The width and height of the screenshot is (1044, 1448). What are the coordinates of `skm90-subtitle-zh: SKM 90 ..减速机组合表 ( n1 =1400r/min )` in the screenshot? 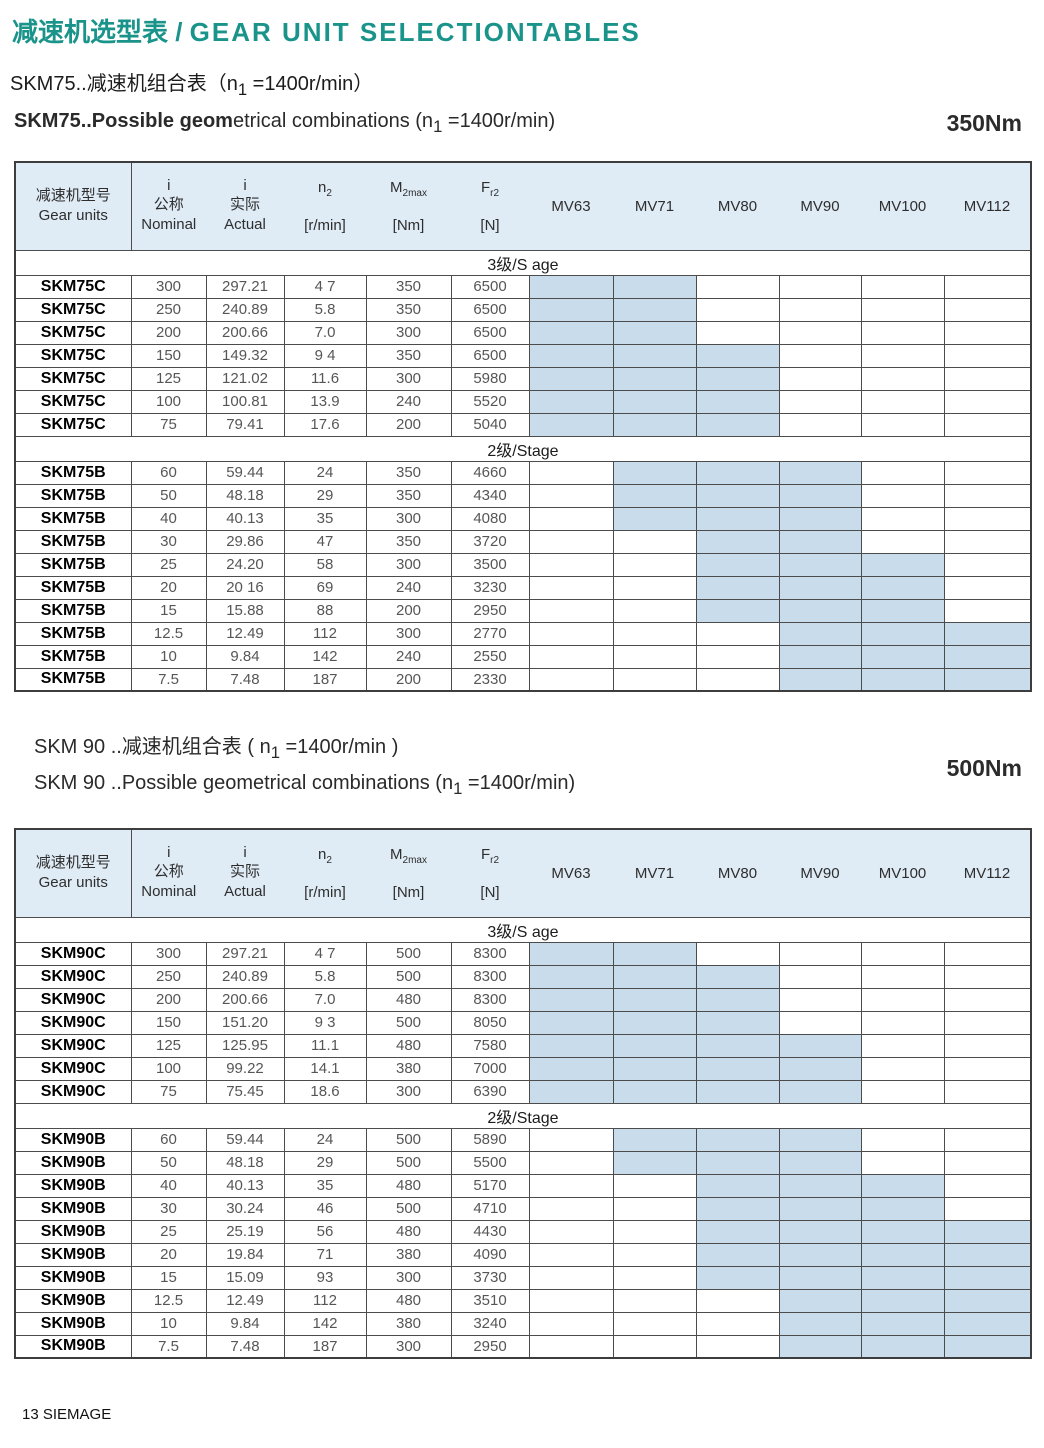 It's located at (304, 750).